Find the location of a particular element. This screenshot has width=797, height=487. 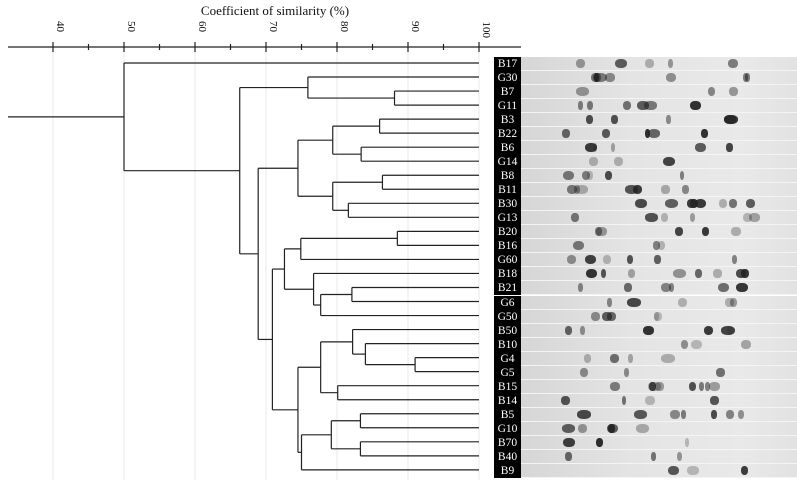

leaf-label: B30 is located at coordinates (507, 204).